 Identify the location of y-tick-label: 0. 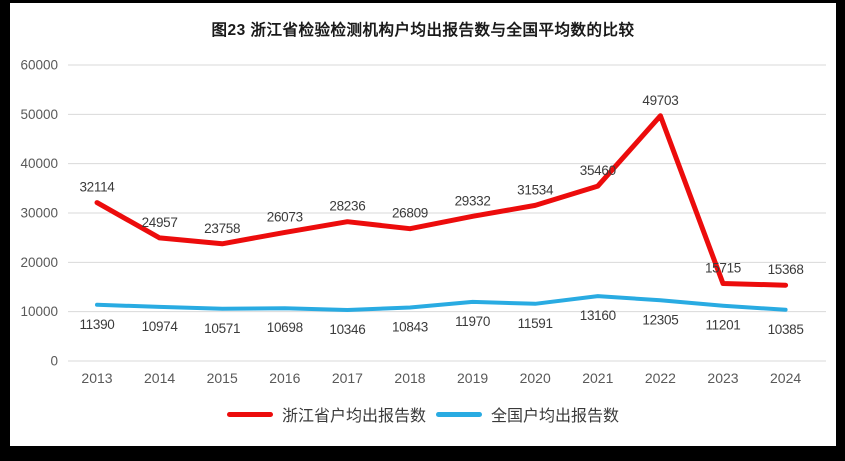
(54, 361).